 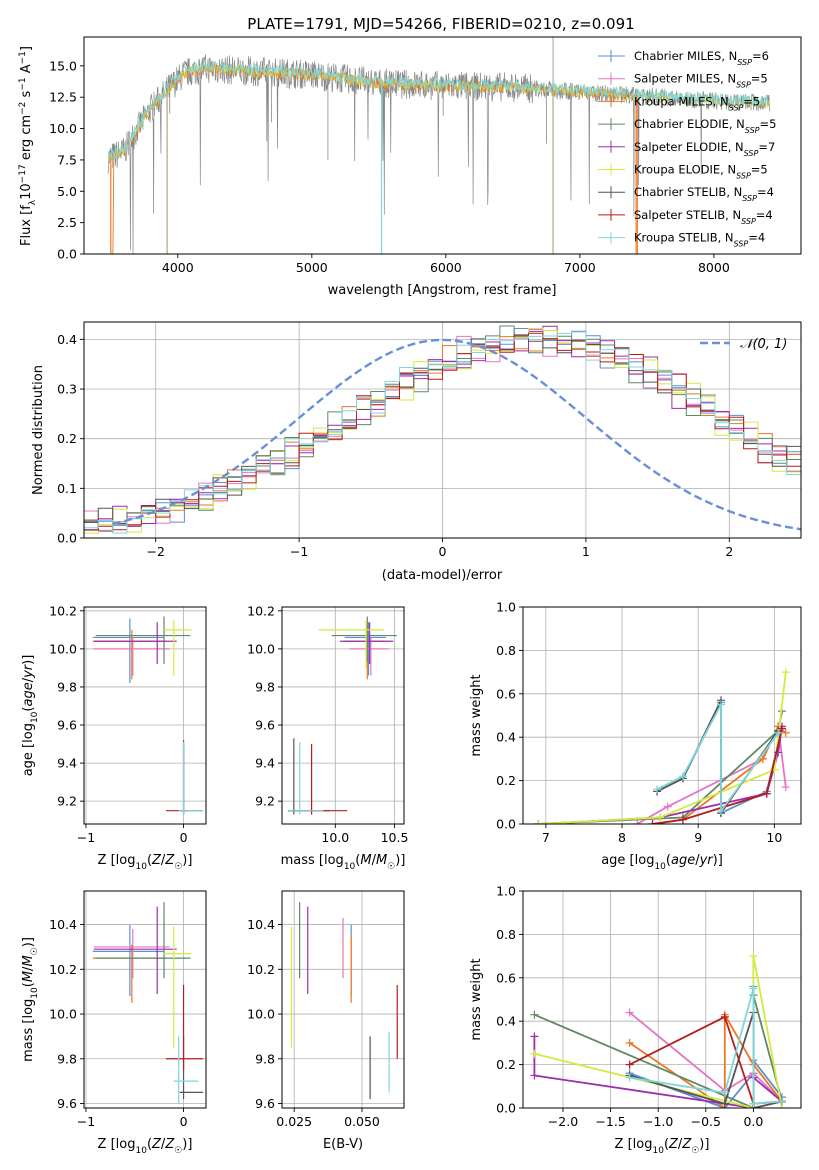 I want to click on weight-ylabel: mass weight, so click(x=476, y=715).